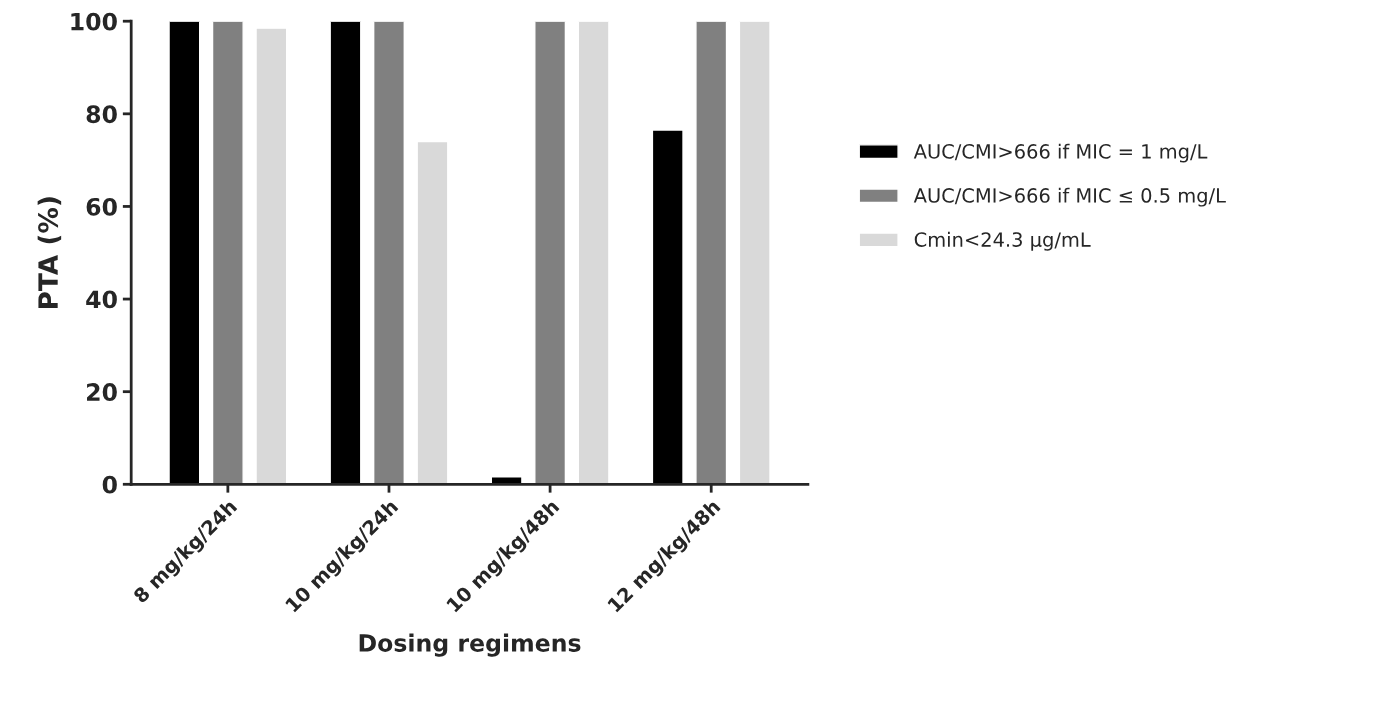 This screenshot has height=707, width=1381. What do you see at coordinates (102, 392) in the screenshot?
I see `y-tick-label: 20` at bounding box center [102, 392].